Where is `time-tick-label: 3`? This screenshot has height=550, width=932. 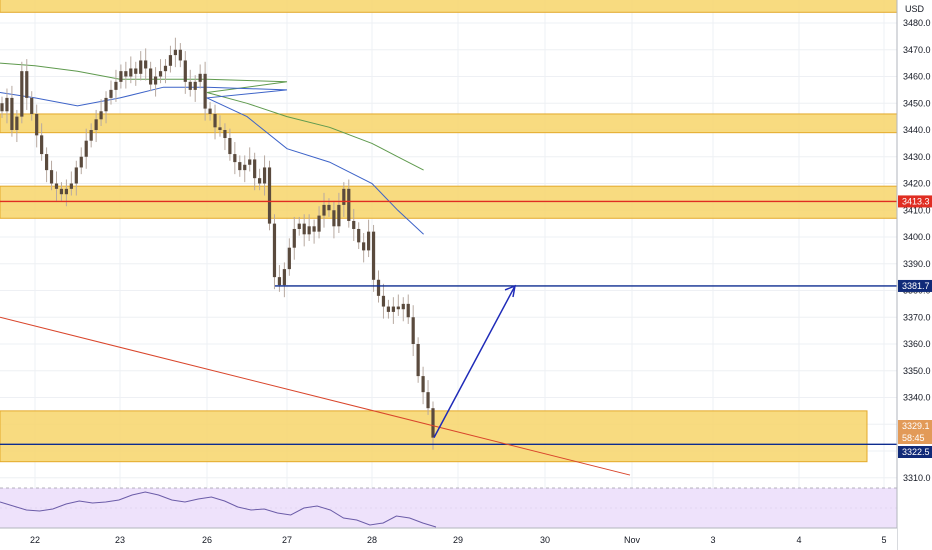
time-tick-label: 3 is located at coordinates (712, 540).